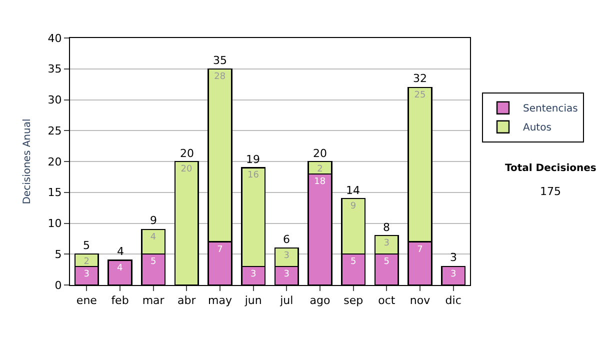 This screenshot has height=340, width=600. What do you see at coordinates (55, 131) in the screenshot?
I see `y-tick-label: 25` at bounding box center [55, 131].